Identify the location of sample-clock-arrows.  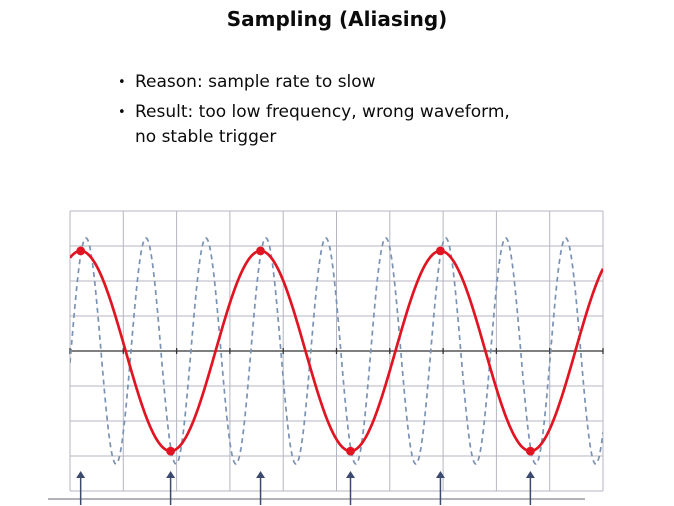
(305, 488).